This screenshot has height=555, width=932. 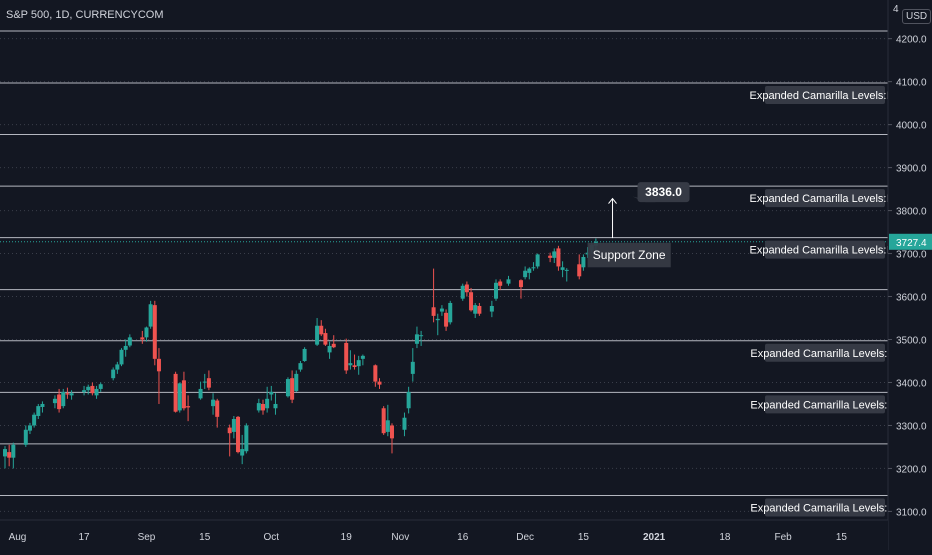 What do you see at coordinates (824, 354) in the screenshot?
I see `level-label-l3: Expanded Camarilla Levels:L3` at bounding box center [824, 354].